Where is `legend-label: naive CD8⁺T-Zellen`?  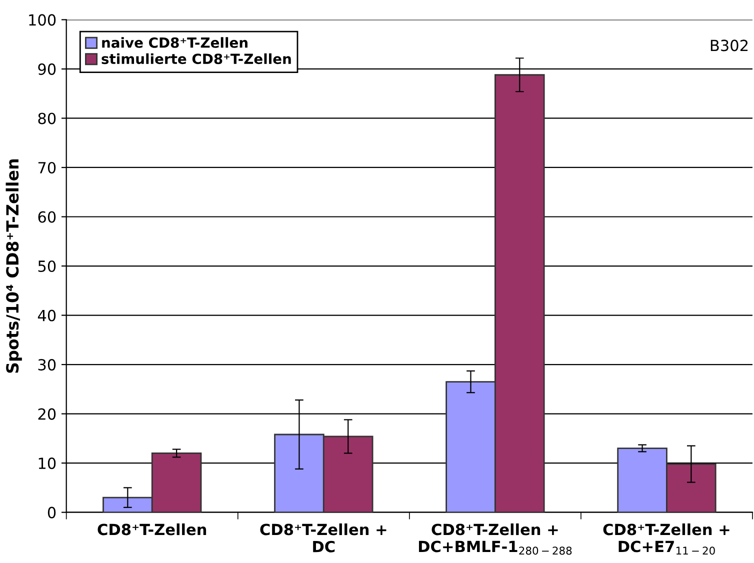 legend-label: naive CD8⁺T-Zellen is located at coordinates (175, 42).